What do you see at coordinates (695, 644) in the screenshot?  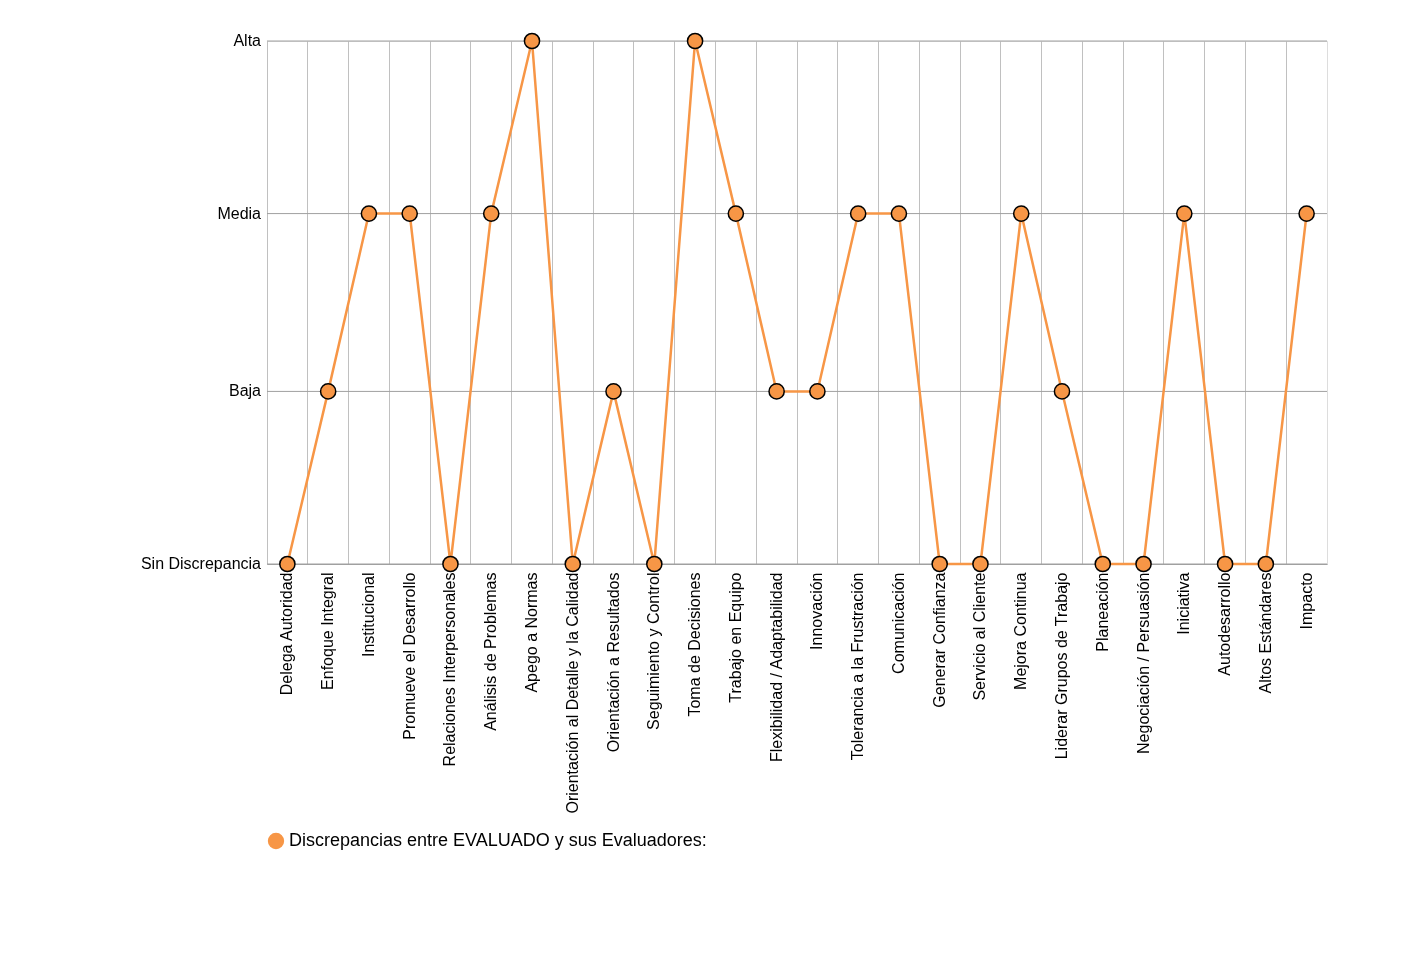 I see `x-tick-label: Toma de Decisiones` at bounding box center [695, 644].